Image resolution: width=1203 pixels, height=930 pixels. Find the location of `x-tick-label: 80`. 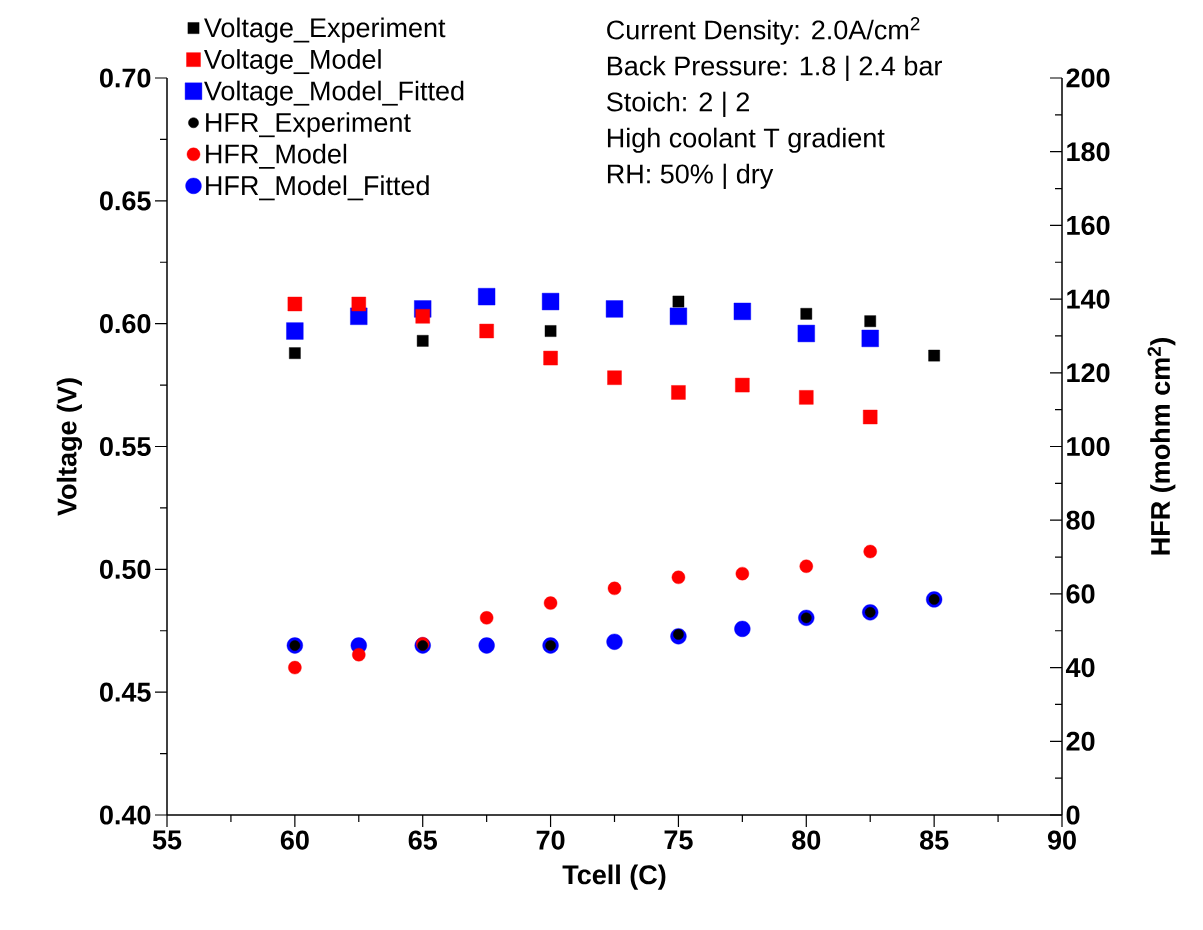

x-tick-label: 80 is located at coordinates (806, 840).